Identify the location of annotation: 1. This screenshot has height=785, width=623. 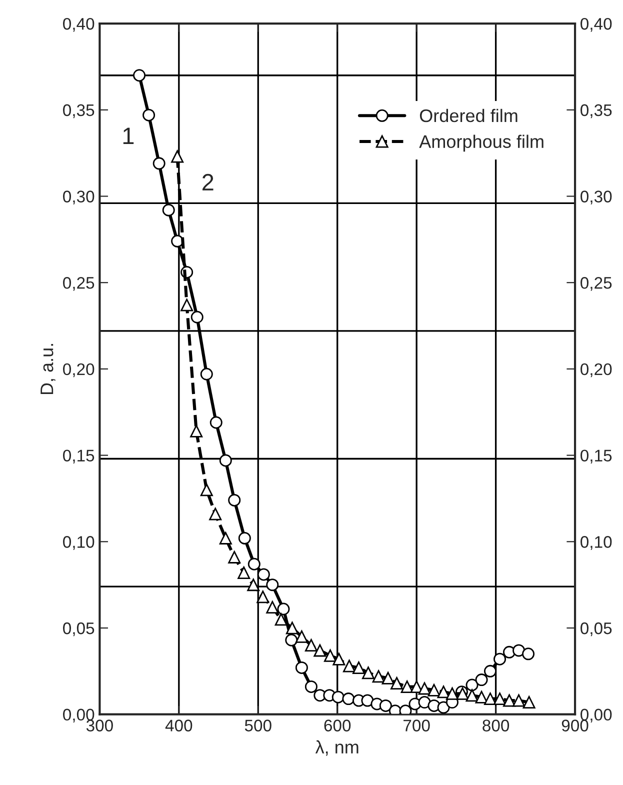
(128, 136).